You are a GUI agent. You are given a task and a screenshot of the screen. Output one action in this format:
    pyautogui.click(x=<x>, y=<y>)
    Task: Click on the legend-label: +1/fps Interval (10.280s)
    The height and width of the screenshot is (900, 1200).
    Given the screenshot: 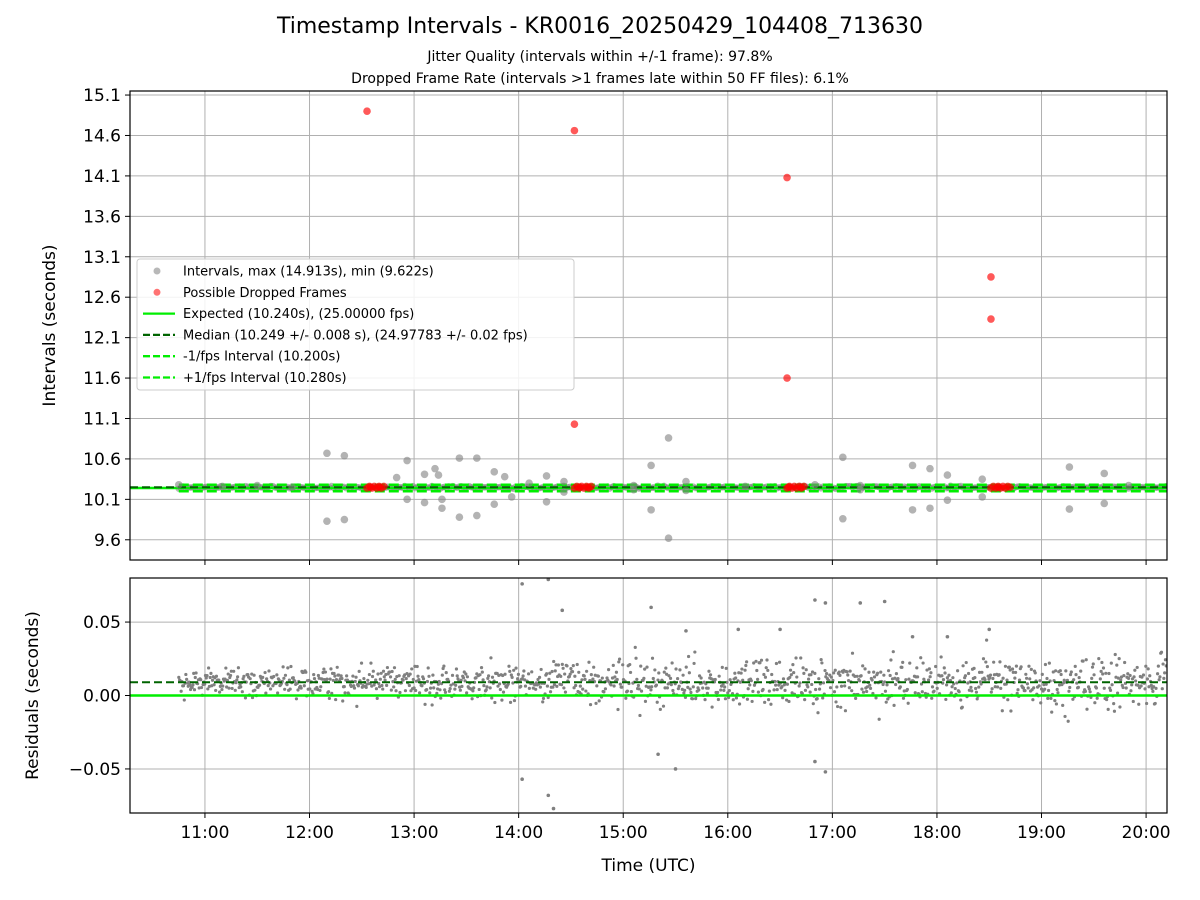 What is the action you would take?
    pyautogui.click(x=265, y=378)
    